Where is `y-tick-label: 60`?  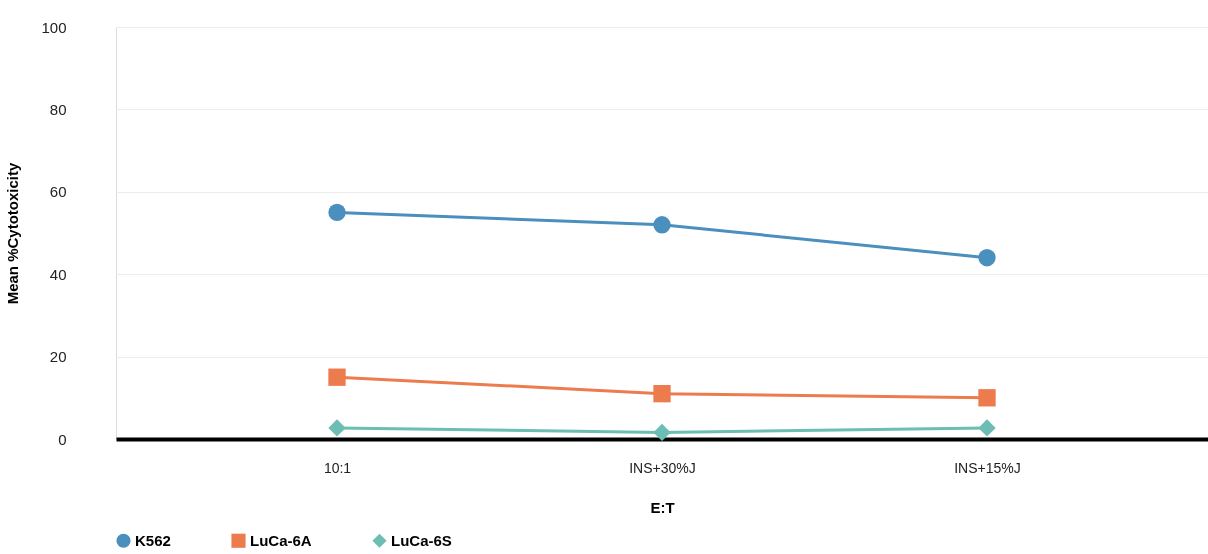
y-tick-label: 60 is located at coordinates (58, 192).